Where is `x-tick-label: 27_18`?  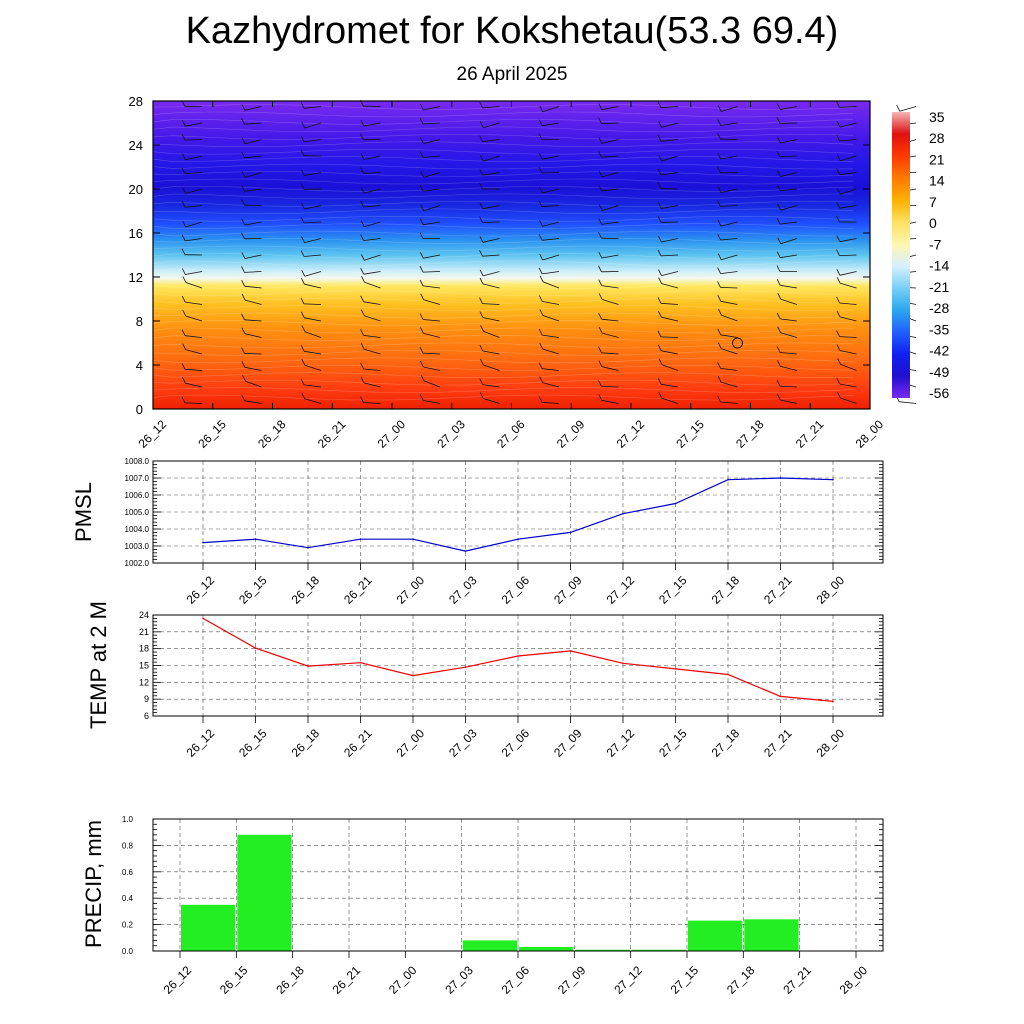 x-tick-label: 27_18 is located at coordinates (726, 743).